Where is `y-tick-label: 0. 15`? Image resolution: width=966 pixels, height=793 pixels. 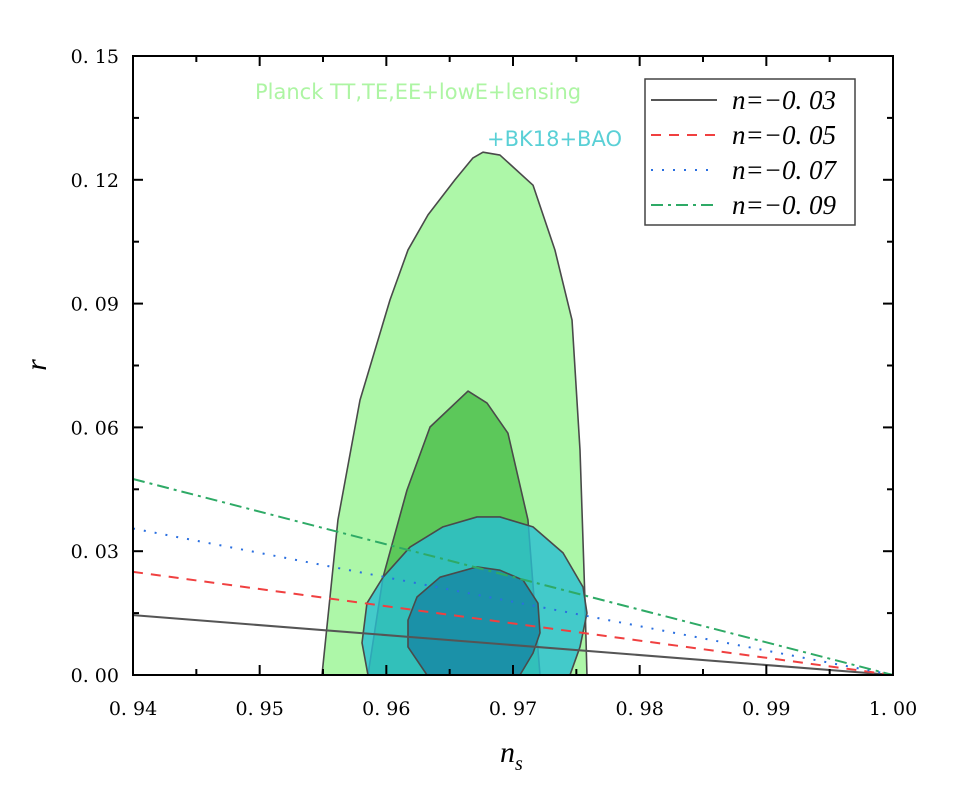
y-tick-label: 0. 15 is located at coordinates (95, 57).